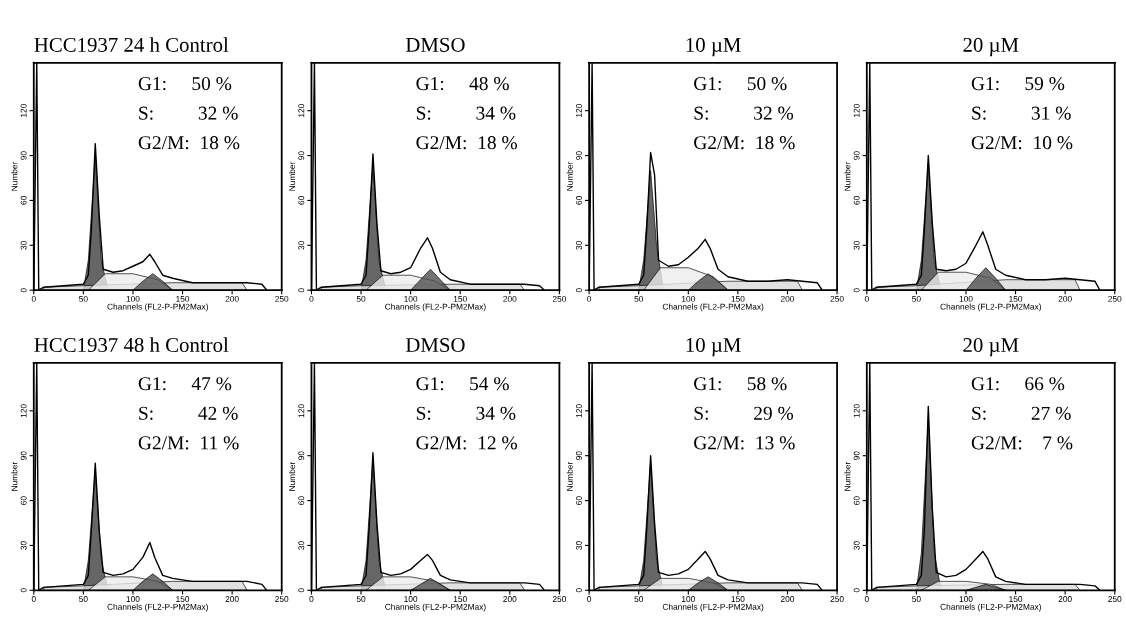  Describe the element at coordinates (462, 384) in the screenshot. I see `annotation: G1: 54 %` at that location.